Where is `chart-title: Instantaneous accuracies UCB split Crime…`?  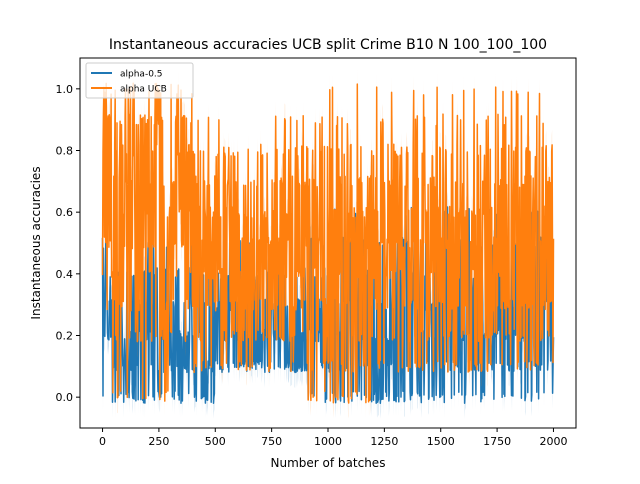 chart-title: Instantaneous accuracies UCB split Crime… is located at coordinates (328, 45).